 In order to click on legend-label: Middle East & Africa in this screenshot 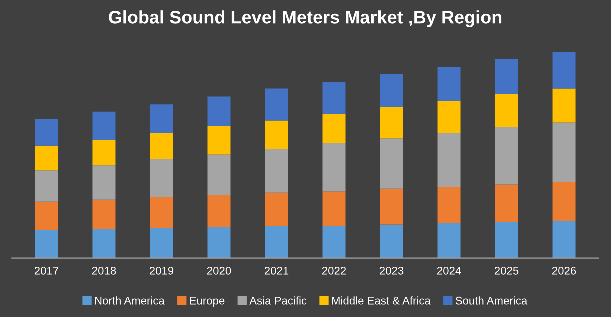, I will do `click(381, 300)`.